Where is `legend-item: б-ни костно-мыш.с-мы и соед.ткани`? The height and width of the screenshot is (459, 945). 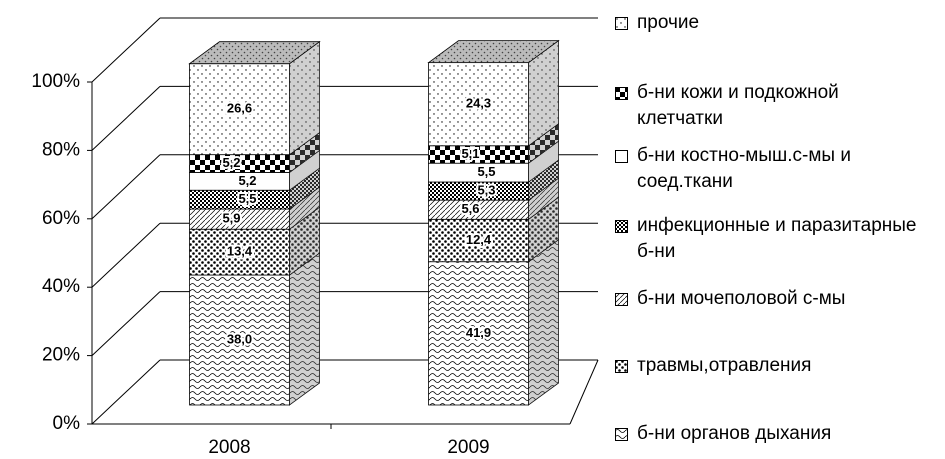 legend-item: б-ни костно-мыш.с-мы и соед.ткани is located at coordinates (770, 169).